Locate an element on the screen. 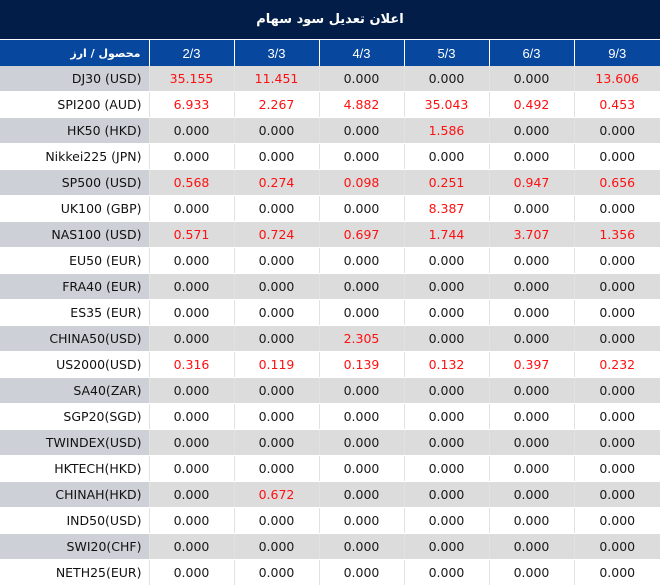 Image resolution: width=660 pixels, height=587 pixels. column-header-date: 4/3 is located at coordinates (362, 53).